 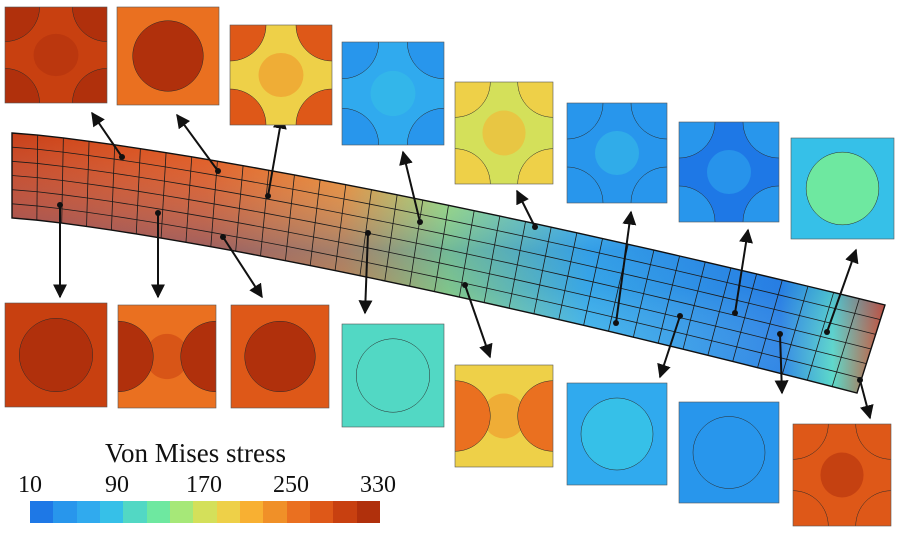 I want to click on unit-cell-c14, so click(x=617, y=434).